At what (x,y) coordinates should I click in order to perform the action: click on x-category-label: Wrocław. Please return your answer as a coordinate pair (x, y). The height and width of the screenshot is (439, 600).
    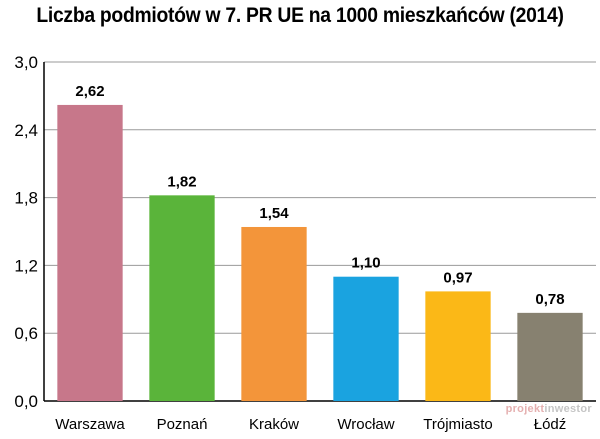
    Looking at the image, I should click on (365, 424).